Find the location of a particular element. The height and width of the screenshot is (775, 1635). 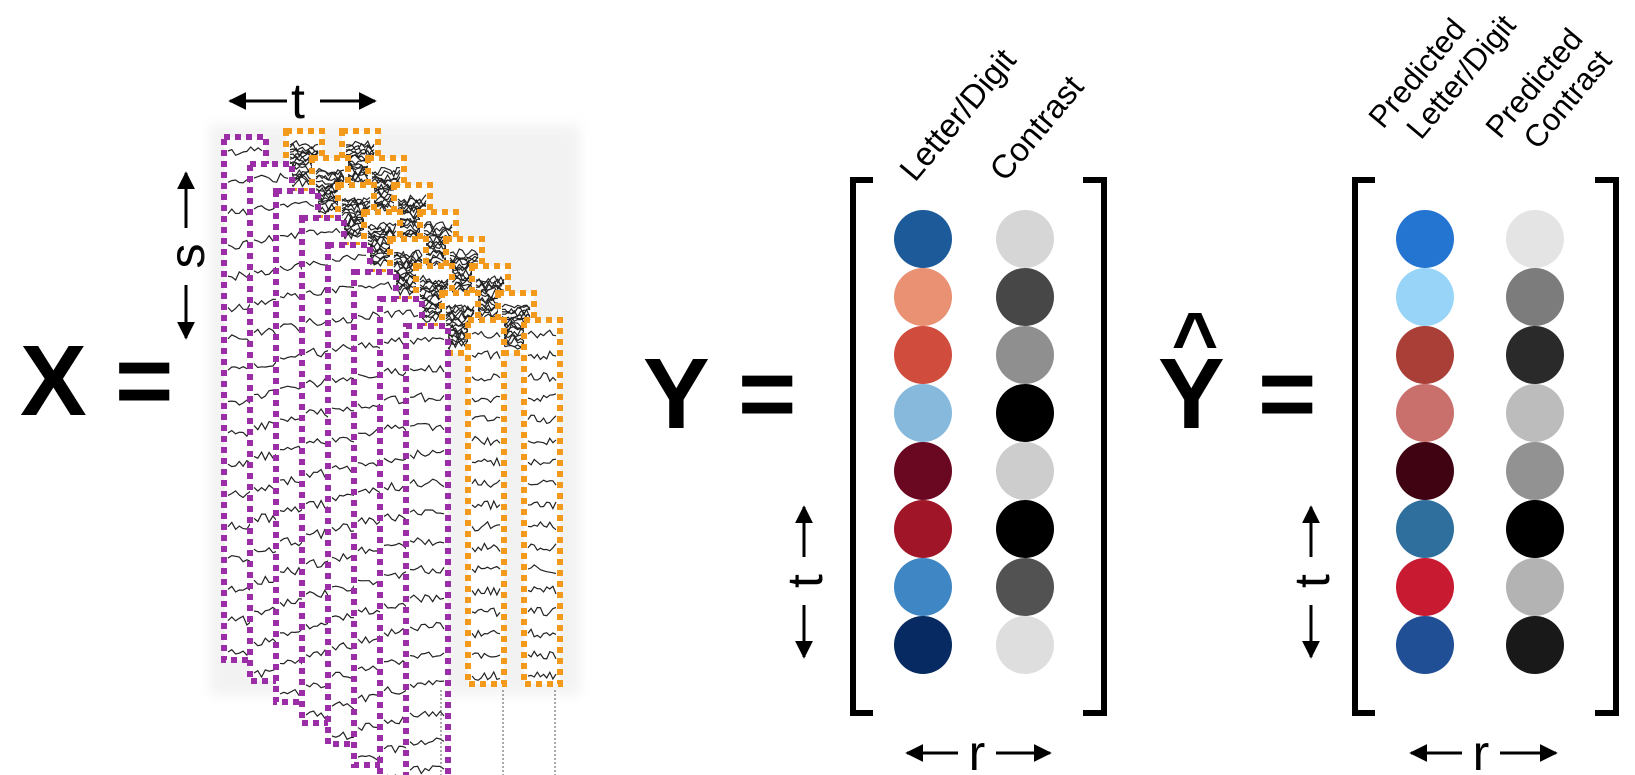

y-symbol: Y is located at coordinates (676, 394).